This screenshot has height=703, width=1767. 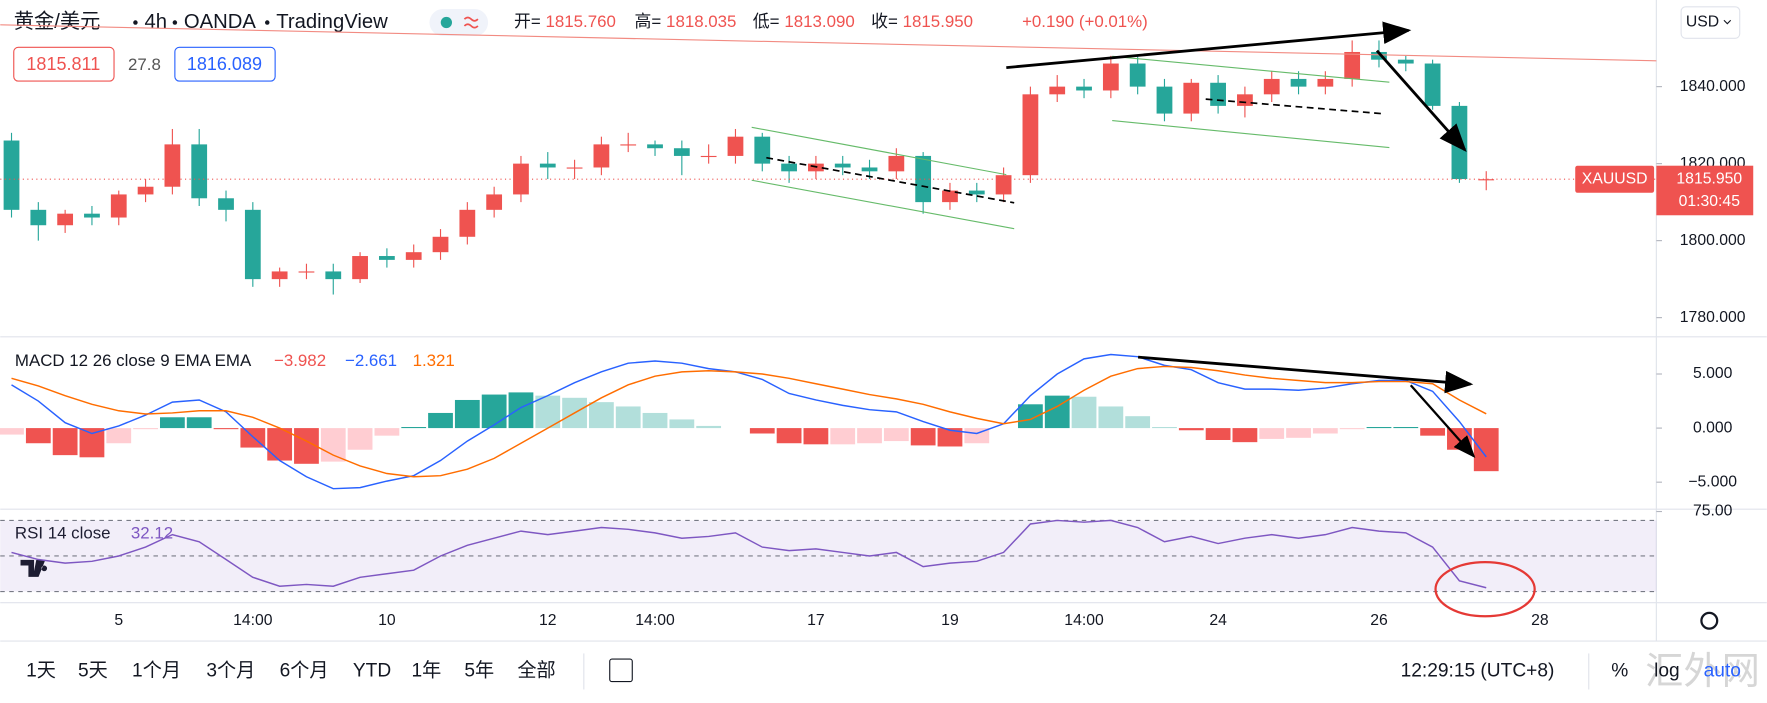 I want to click on macd-value: −2.661, so click(x=371, y=360).